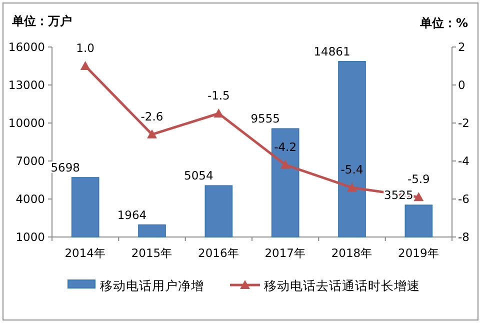 This screenshot has width=481, height=323. I want to click on y2-tick-label: -8, so click(464, 237).